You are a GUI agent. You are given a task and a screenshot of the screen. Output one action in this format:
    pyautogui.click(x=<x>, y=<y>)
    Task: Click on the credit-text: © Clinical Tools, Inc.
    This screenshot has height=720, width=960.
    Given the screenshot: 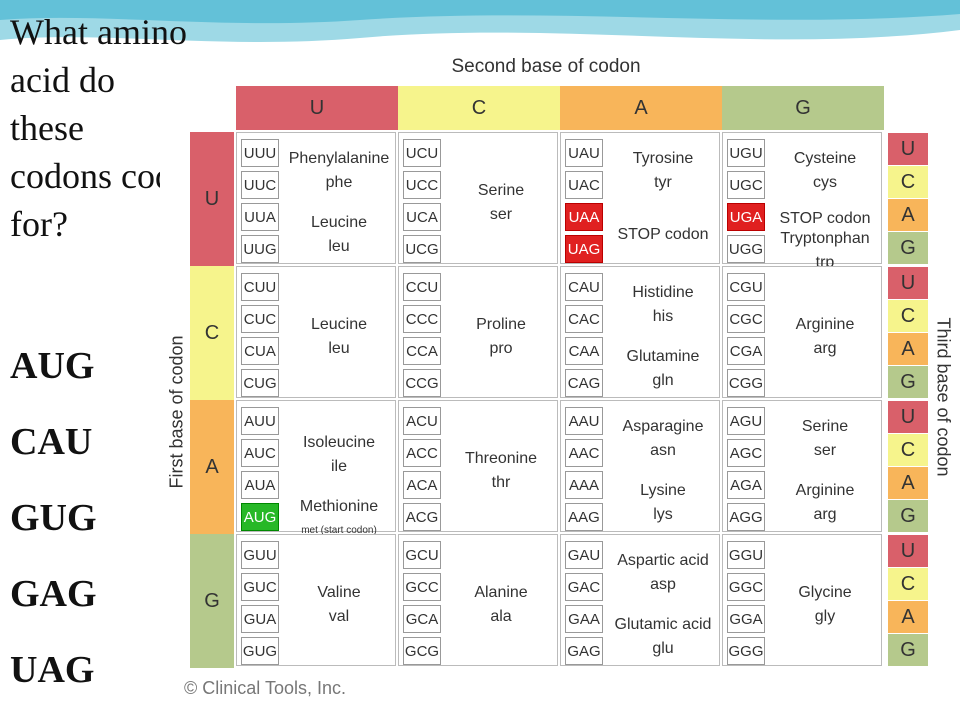 What is the action you would take?
    pyautogui.click(x=265, y=688)
    